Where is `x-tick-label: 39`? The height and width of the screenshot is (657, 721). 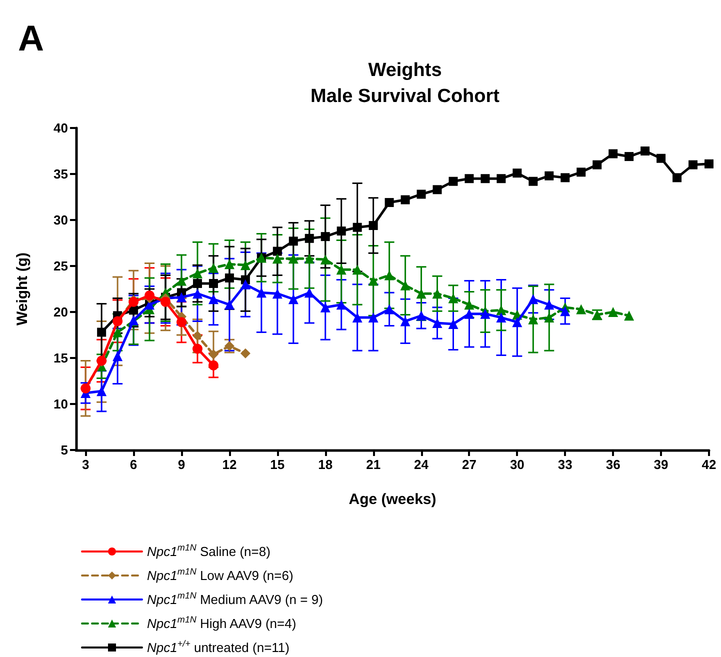
x-tick-label: 39 is located at coordinates (661, 464).